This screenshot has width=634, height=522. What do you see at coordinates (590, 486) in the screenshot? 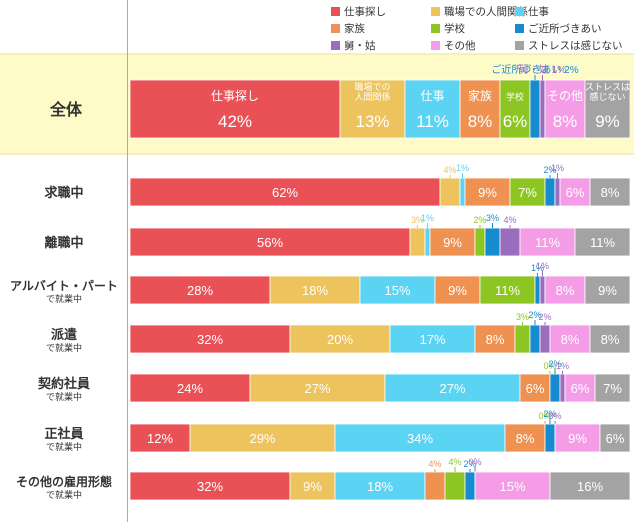
I see `segment-value-label: 16%` at bounding box center [590, 486].